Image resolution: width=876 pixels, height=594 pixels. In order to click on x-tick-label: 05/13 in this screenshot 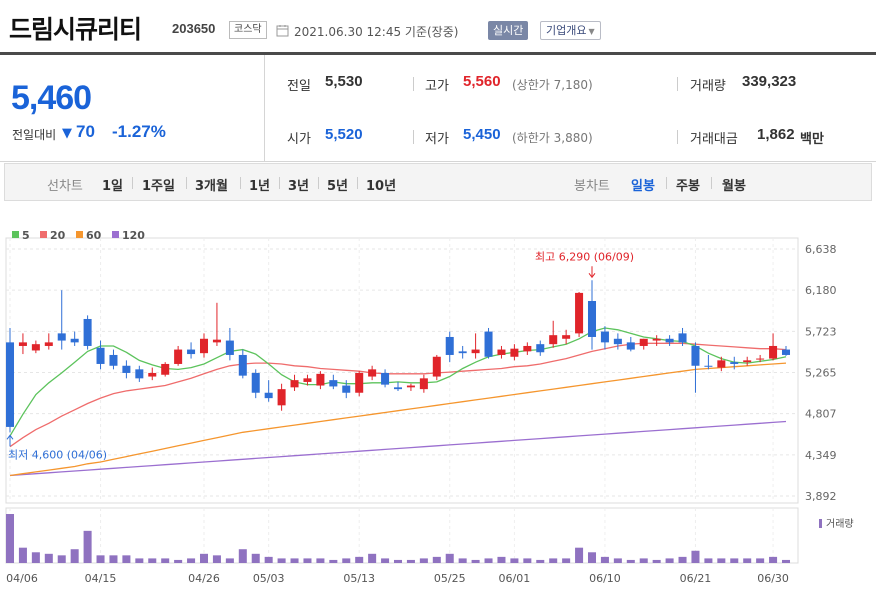, I will do `click(359, 578)`.